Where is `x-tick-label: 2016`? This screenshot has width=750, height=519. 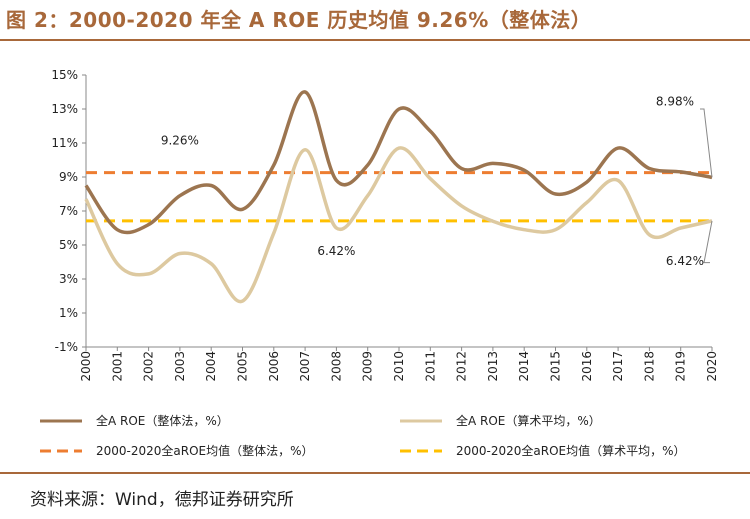
x-tick-label: 2016 is located at coordinates (587, 366).